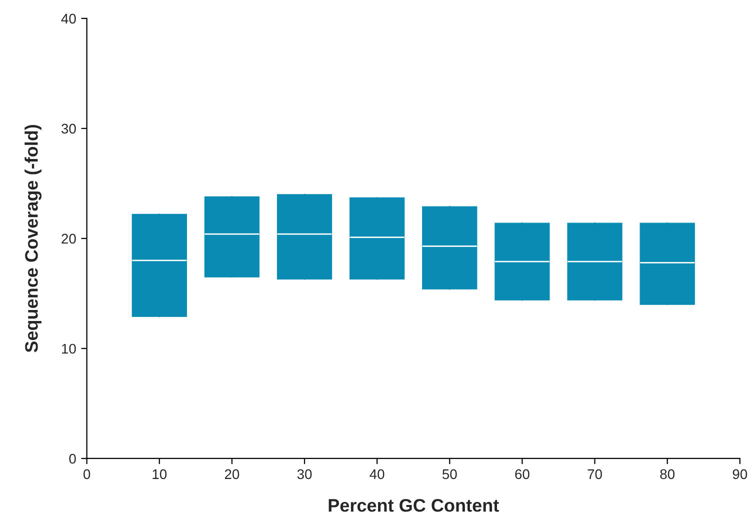 The width and height of the screenshot is (755, 527). Describe the element at coordinates (740, 474) in the screenshot. I see `x-tick-label: 90` at that location.